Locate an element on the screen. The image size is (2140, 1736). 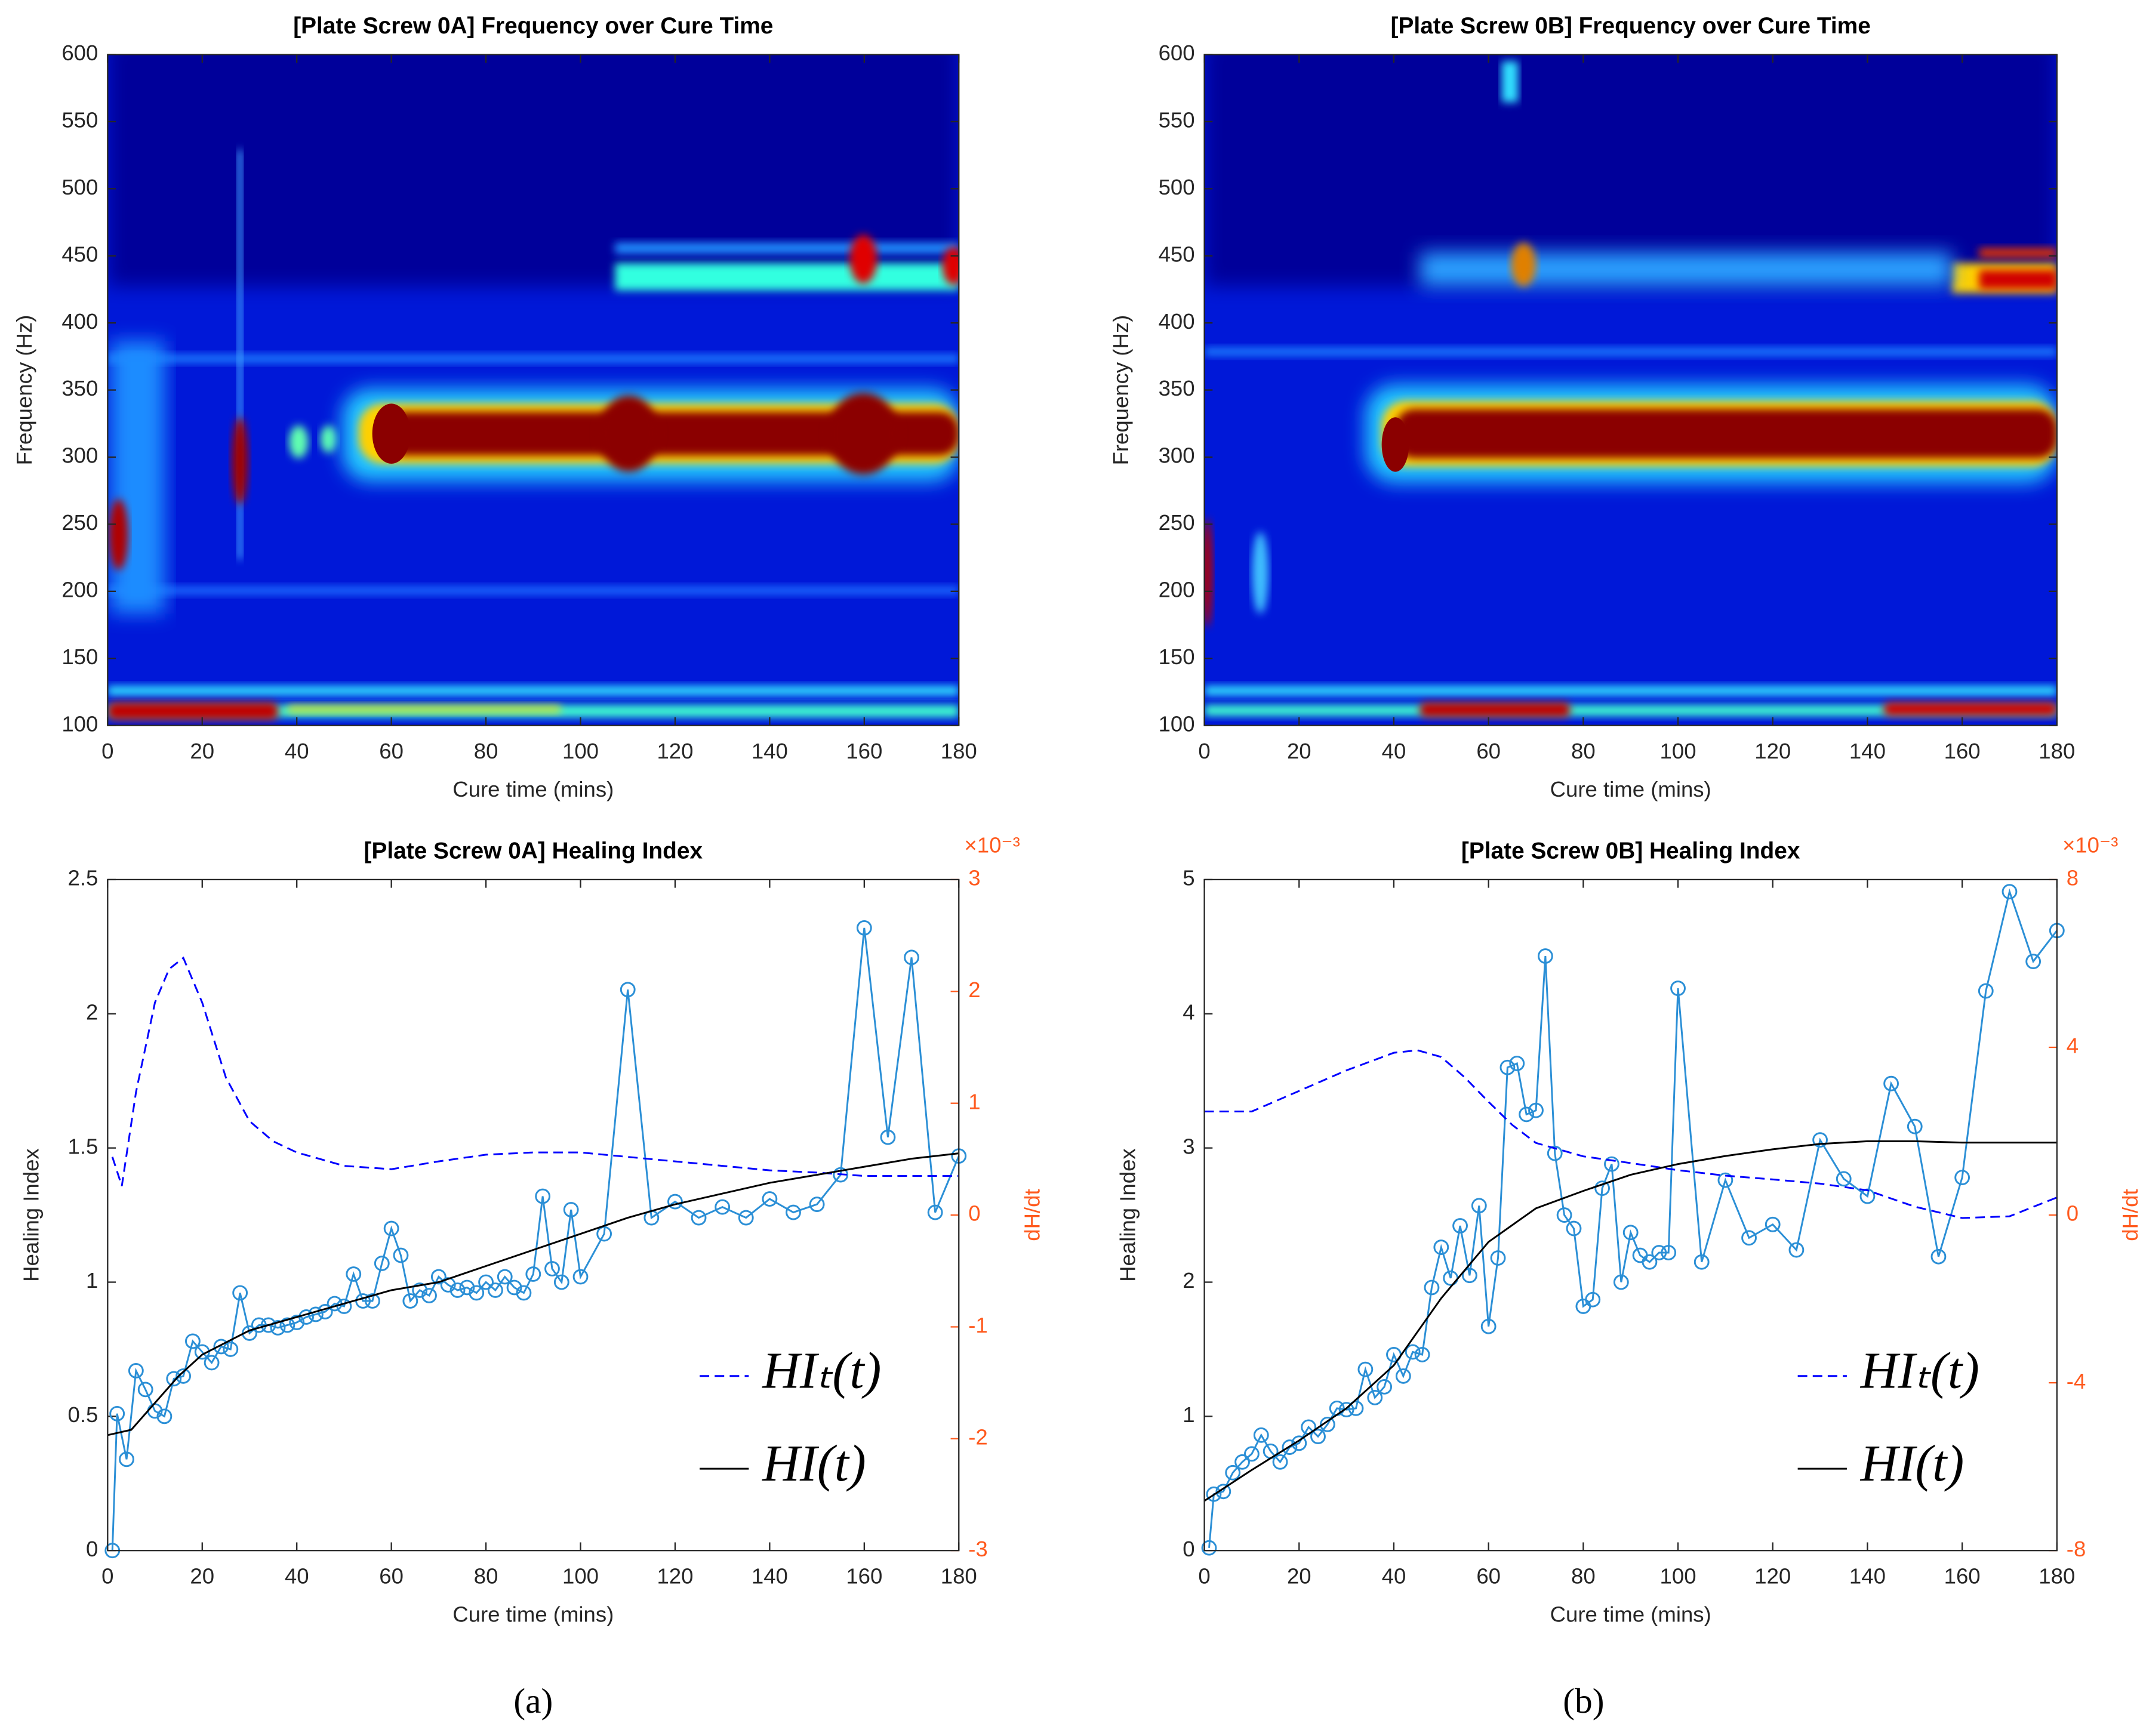
y-tick-label: 250 is located at coordinates (1177, 522).